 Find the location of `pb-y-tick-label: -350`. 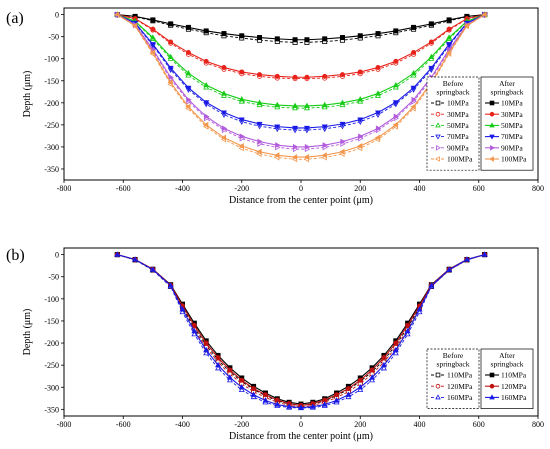

pb-y-tick-label: -350 is located at coordinates (51, 409).